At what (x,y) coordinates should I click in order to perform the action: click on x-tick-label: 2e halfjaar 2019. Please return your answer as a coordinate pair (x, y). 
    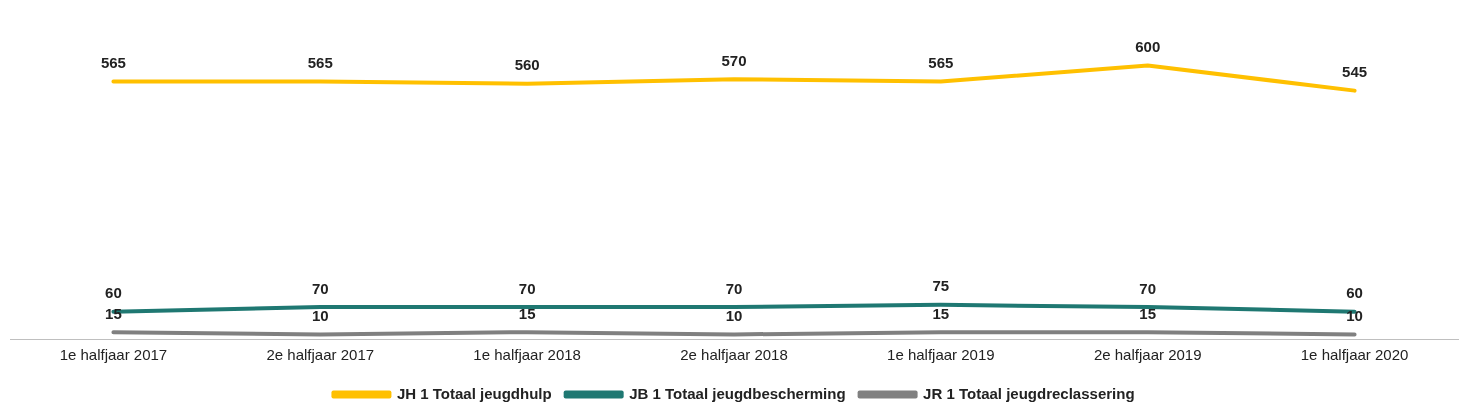
    Looking at the image, I should click on (1147, 355).